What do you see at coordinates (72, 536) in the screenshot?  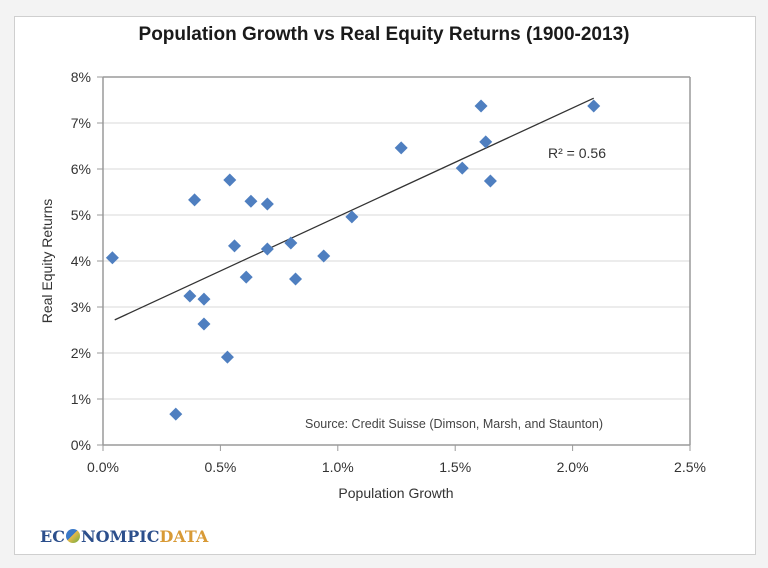 I see `globe-icon` at bounding box center [72, 536].